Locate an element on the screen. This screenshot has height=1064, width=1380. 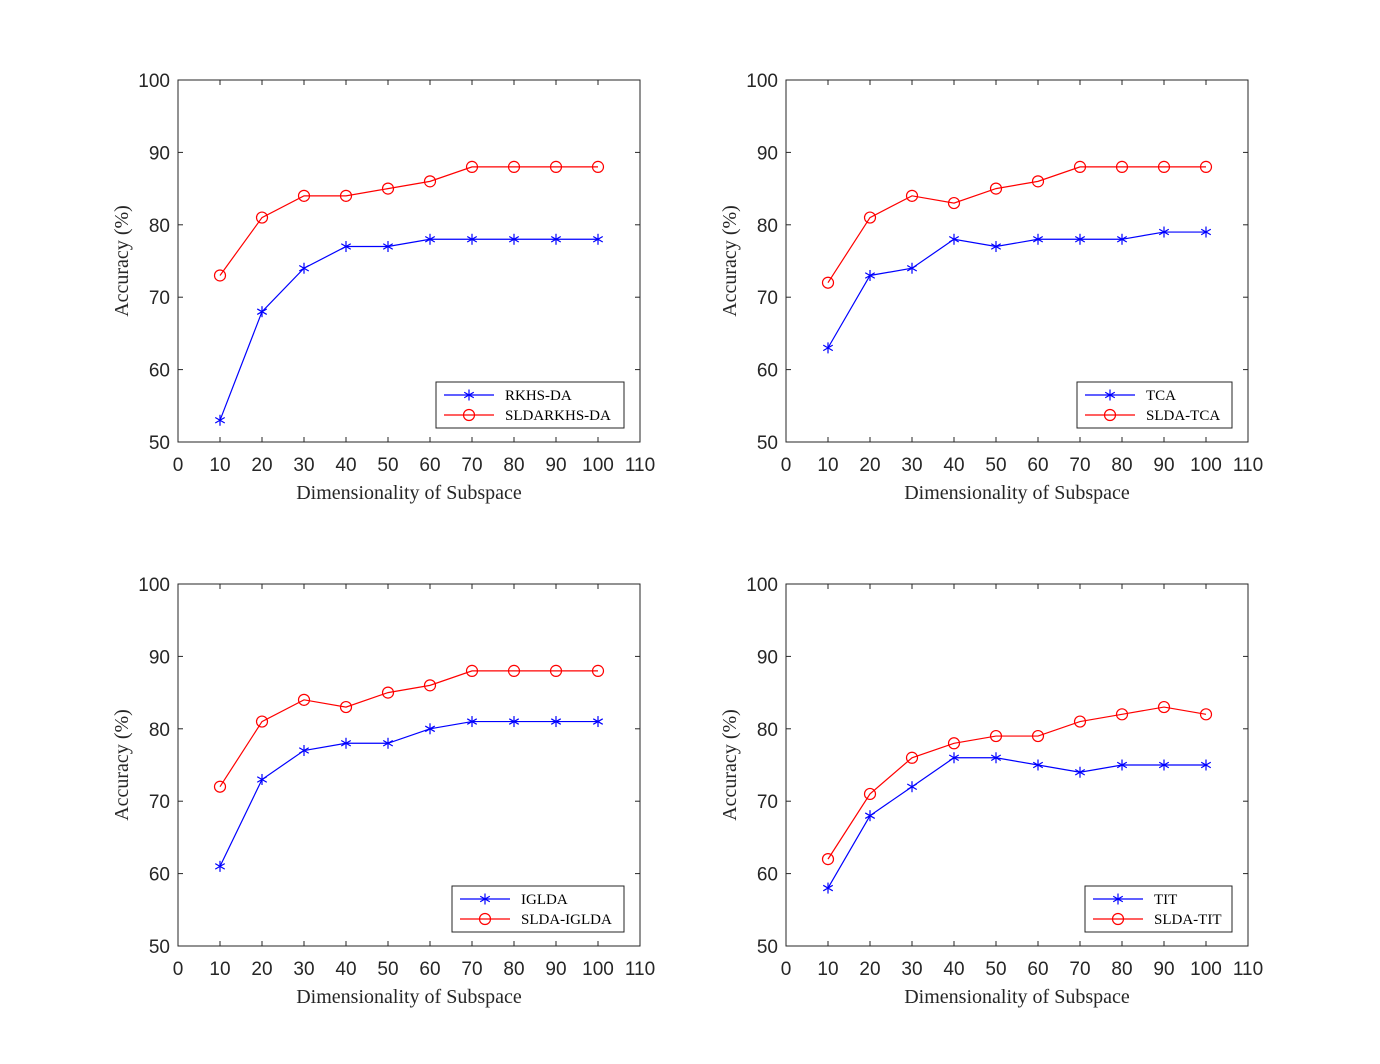
x-tick-label: 100 is located at coordinates (598, 465).